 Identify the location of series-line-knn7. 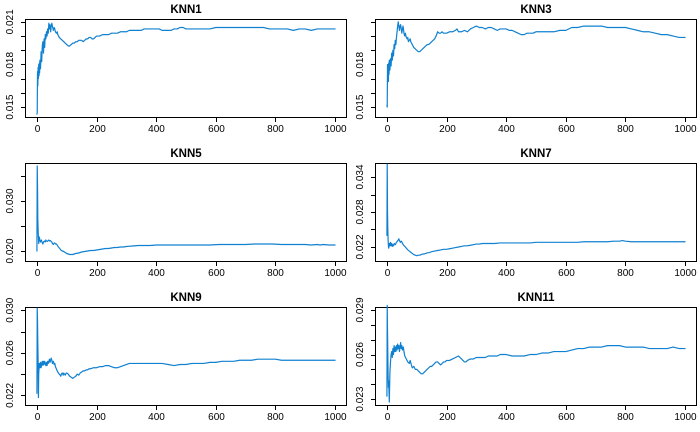
(536, 210).